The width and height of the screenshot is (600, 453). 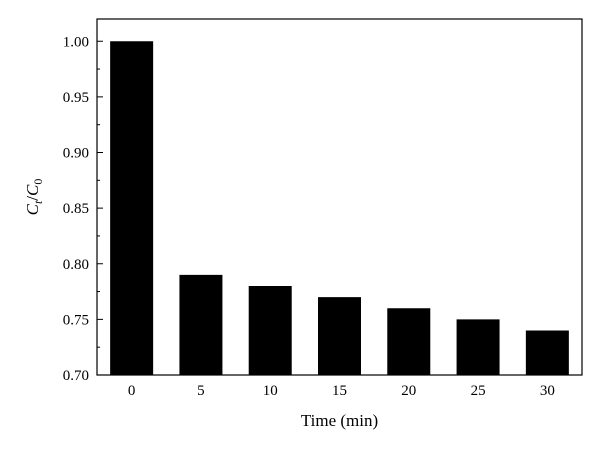 What do you see at coordinates (408, 391) in the screenshot?
I see `x-tick-label-20: 20` at bounding box center [408, 391].